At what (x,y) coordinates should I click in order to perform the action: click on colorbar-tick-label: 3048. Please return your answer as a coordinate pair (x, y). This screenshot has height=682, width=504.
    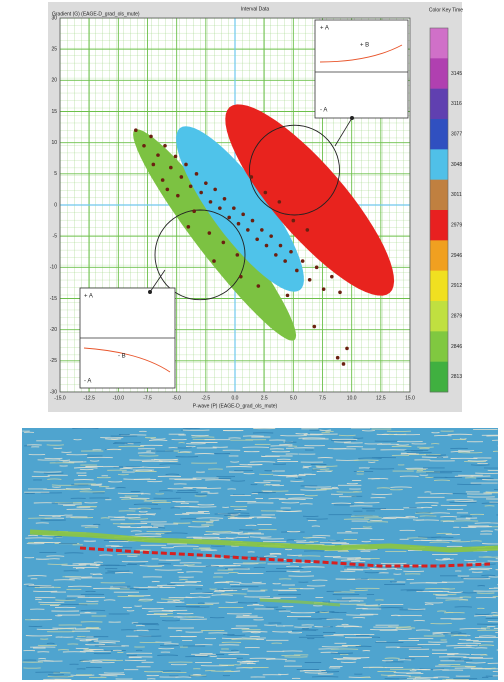
    Looking at the image, I should click on (456, 165).